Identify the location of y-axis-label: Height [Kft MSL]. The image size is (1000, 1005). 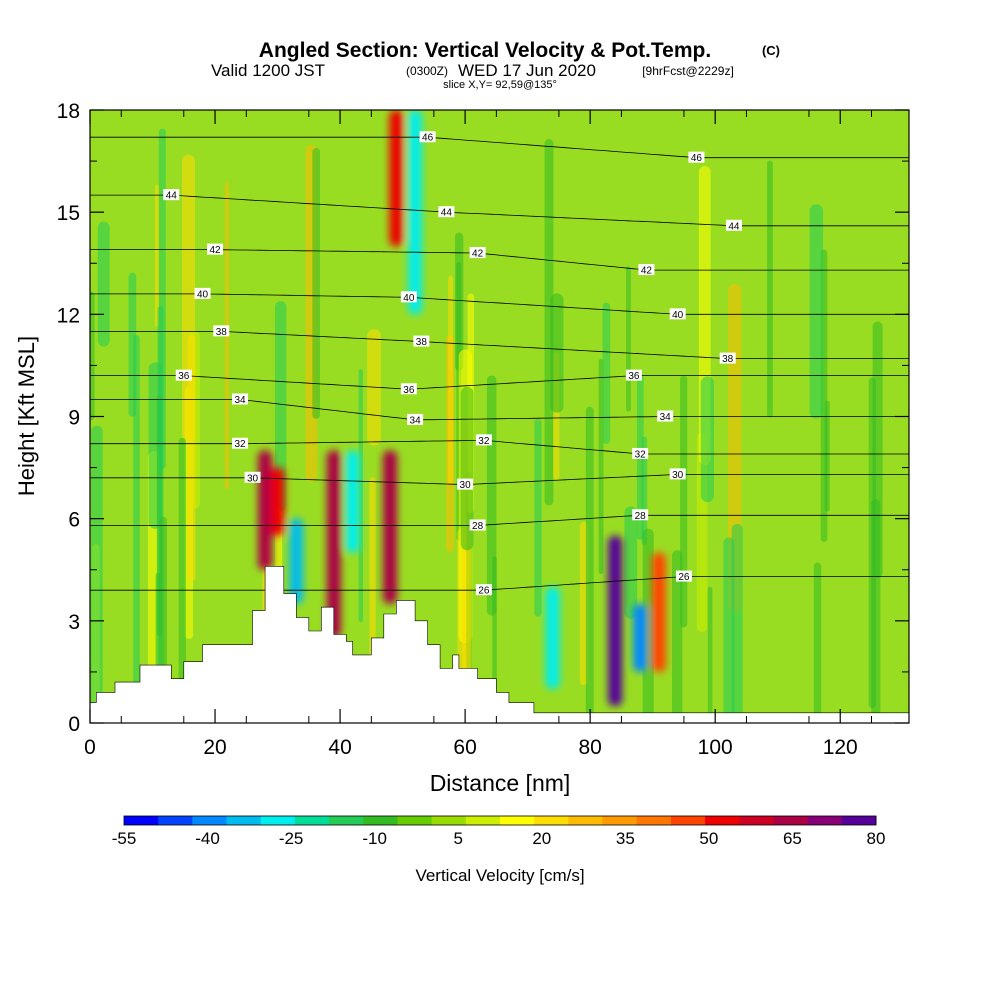
(26, 416).